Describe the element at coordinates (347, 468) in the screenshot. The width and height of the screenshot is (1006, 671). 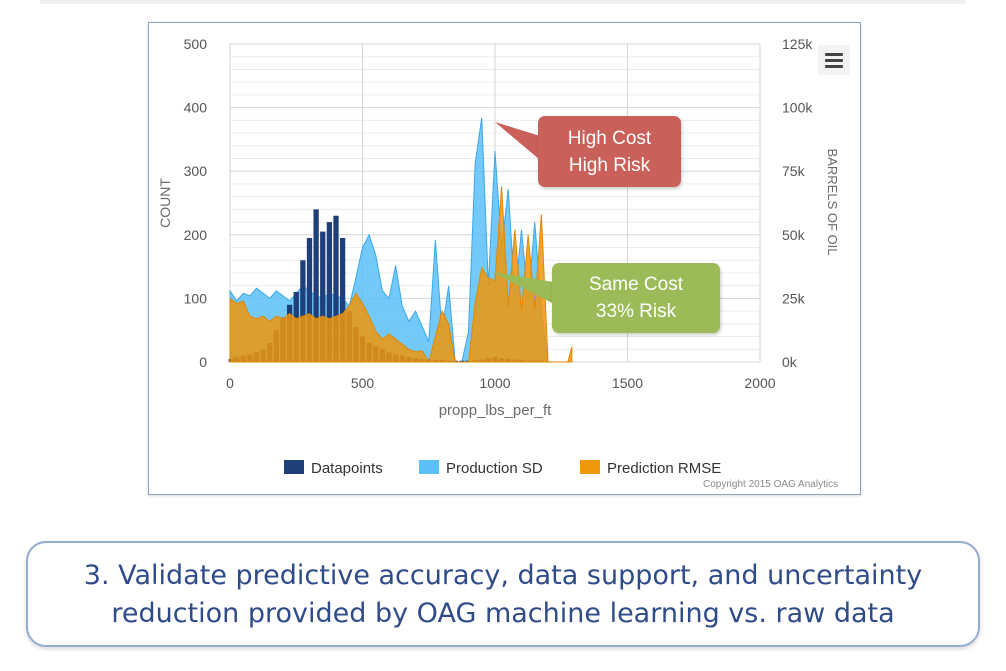
I see `legend-item-label: Datapoints` at that location.